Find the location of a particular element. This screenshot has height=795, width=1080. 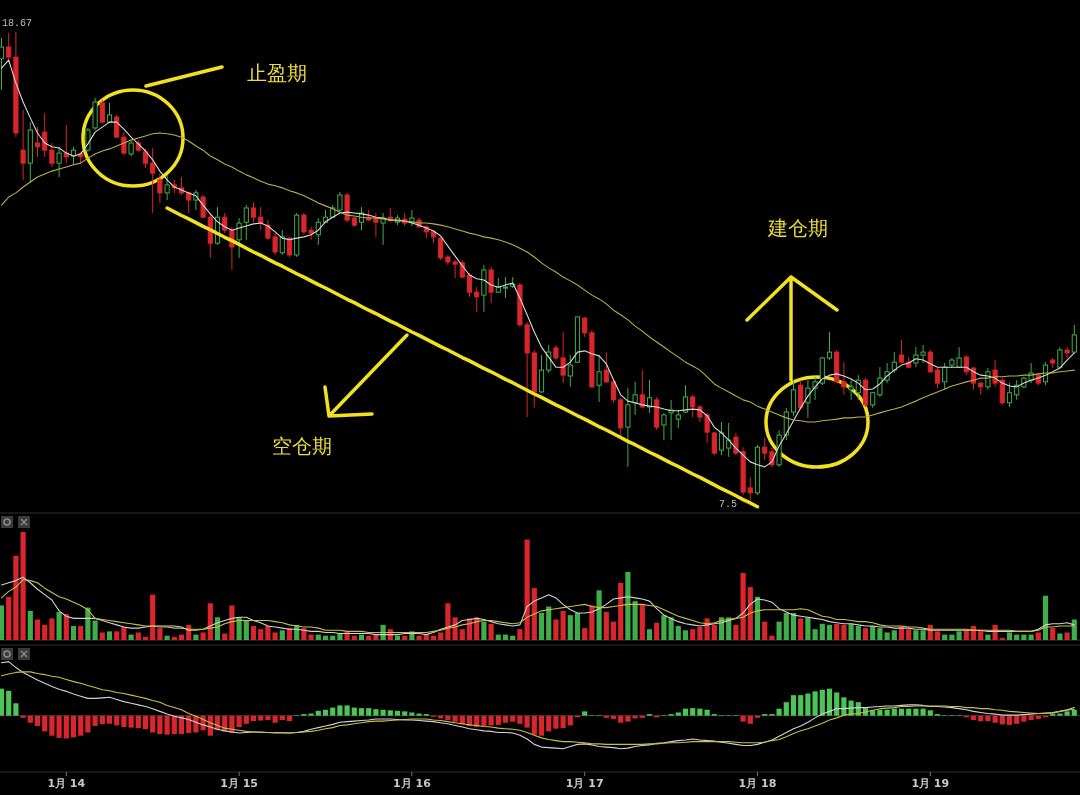

annotation: 7.5 is located at coordinates (728, 504).